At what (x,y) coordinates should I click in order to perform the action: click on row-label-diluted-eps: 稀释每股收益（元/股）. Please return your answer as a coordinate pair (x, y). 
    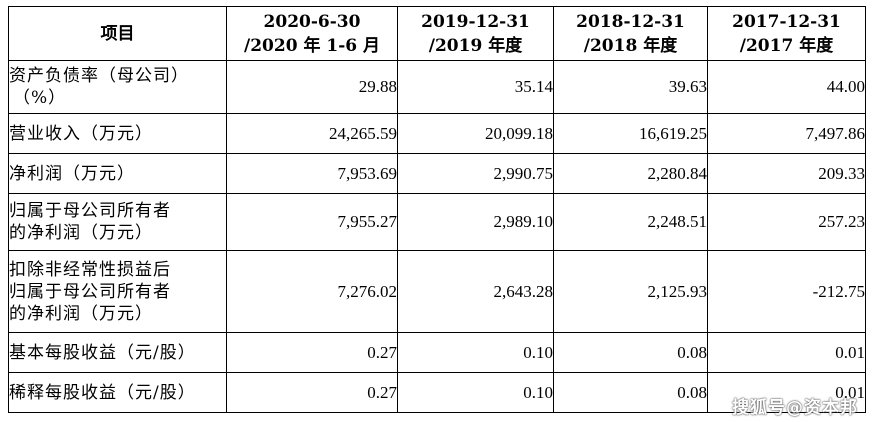
    Looking at the image, I should click on (117, 392).